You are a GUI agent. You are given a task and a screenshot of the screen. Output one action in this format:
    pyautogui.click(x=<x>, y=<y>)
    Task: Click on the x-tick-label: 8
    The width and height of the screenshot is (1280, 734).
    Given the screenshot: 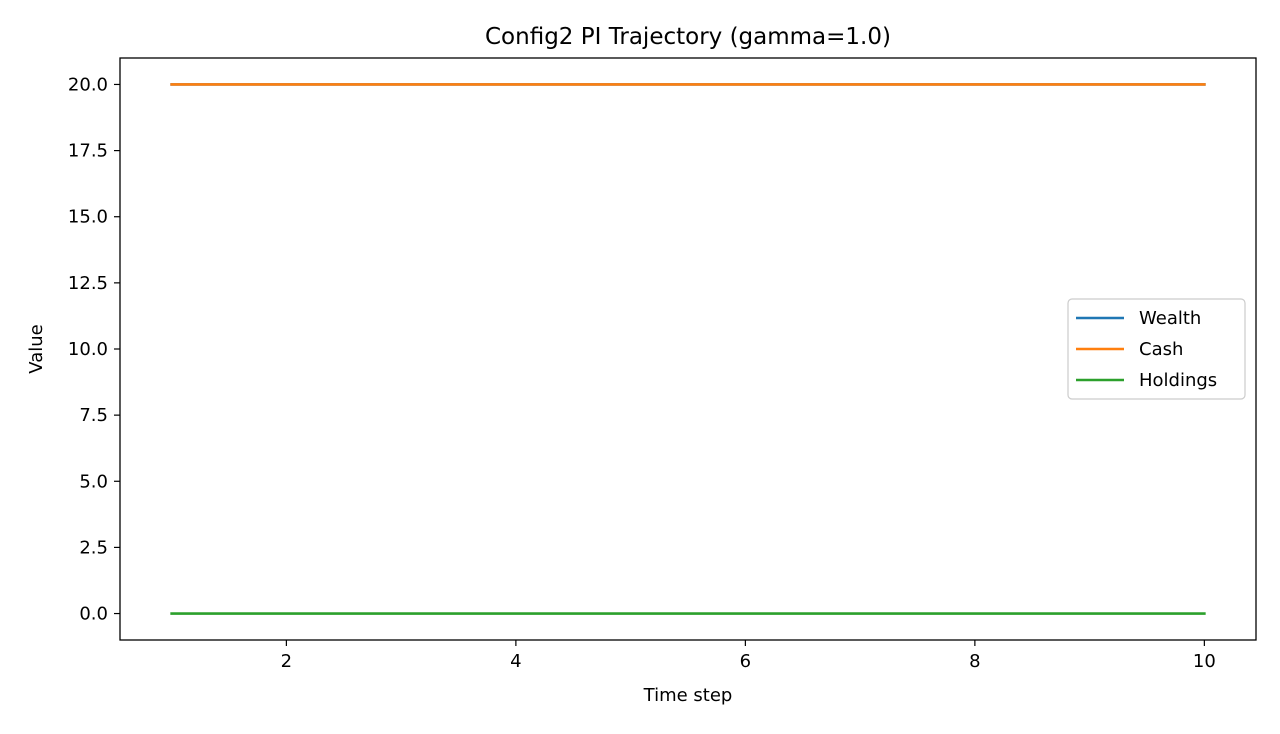 What is the action you would take?
    pyautogui.click(x=974, y=661)
    